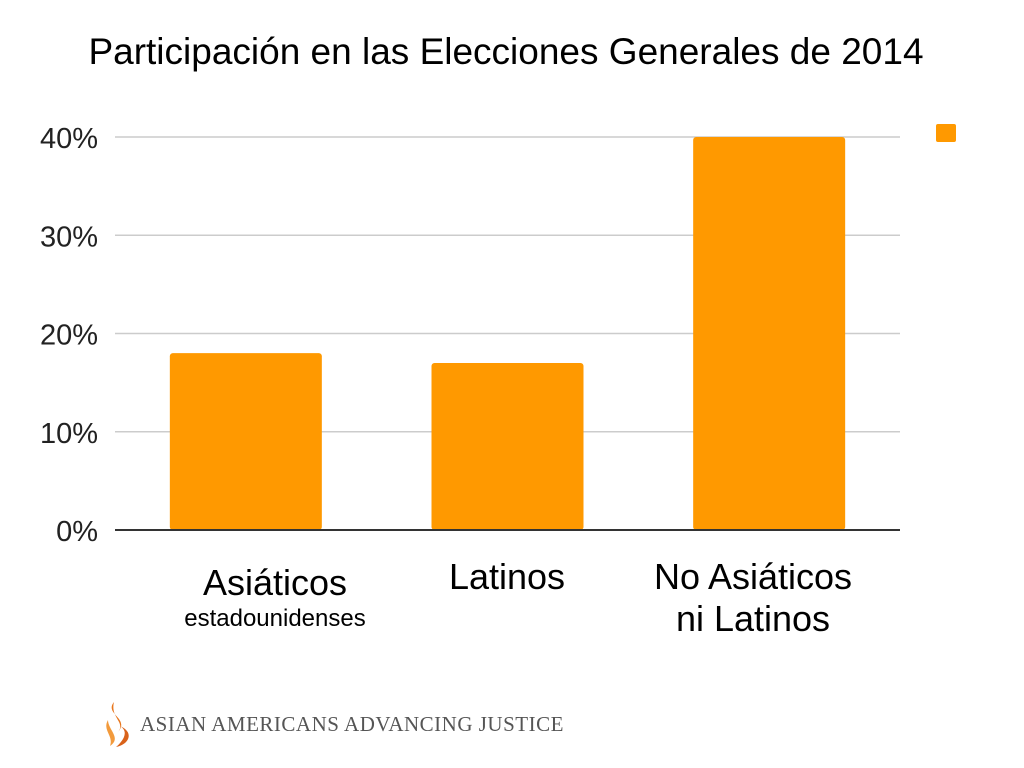 This screenshot has width=1024, height=768. What do you see at coordinates (275, 582) in the screenshot?
I see `x-label-main: Asiáticos` at bounding box center [275, 582].